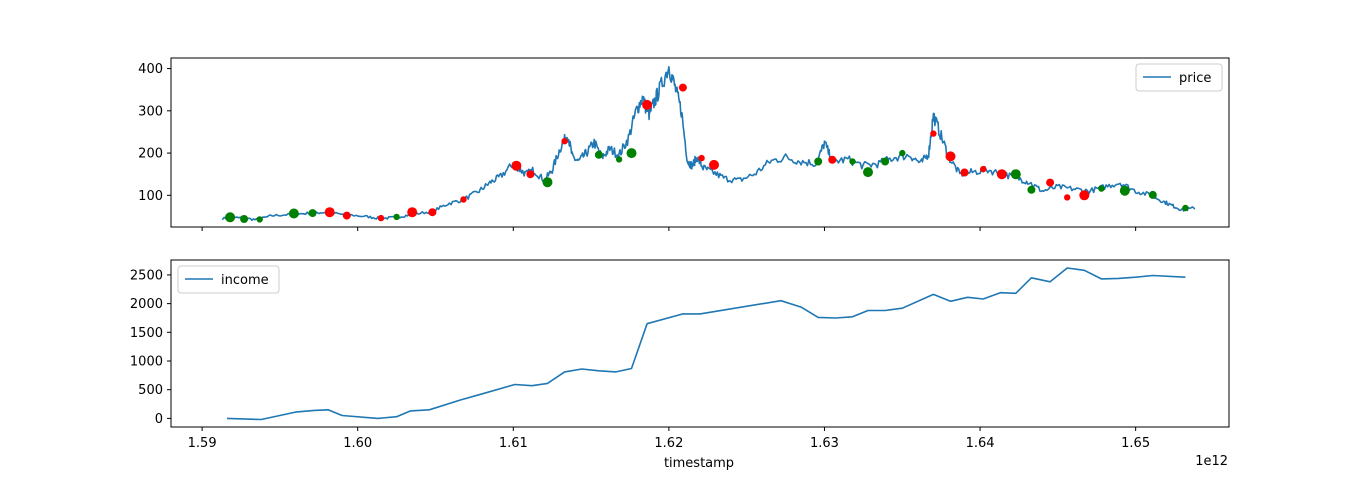 The width and height of the screenshot is (1364, 480). I want to click on price-legend-box, so click(1179, 77).